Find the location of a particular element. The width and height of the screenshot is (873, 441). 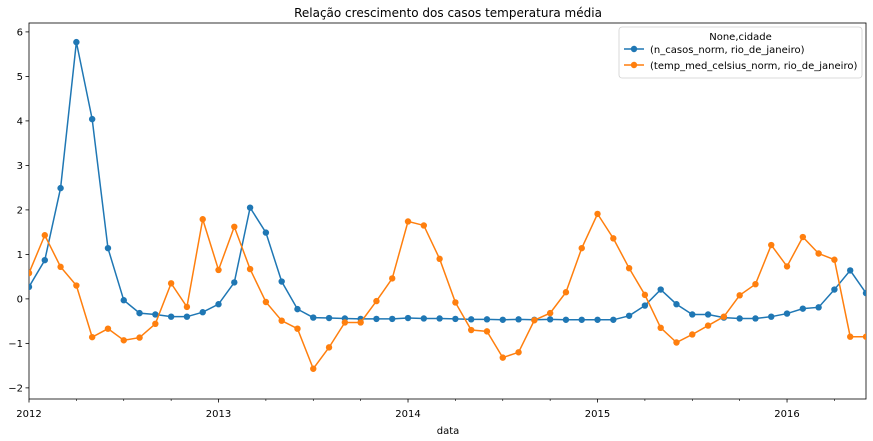

y-tick-label: 1 is located at coordinates (20, 255).